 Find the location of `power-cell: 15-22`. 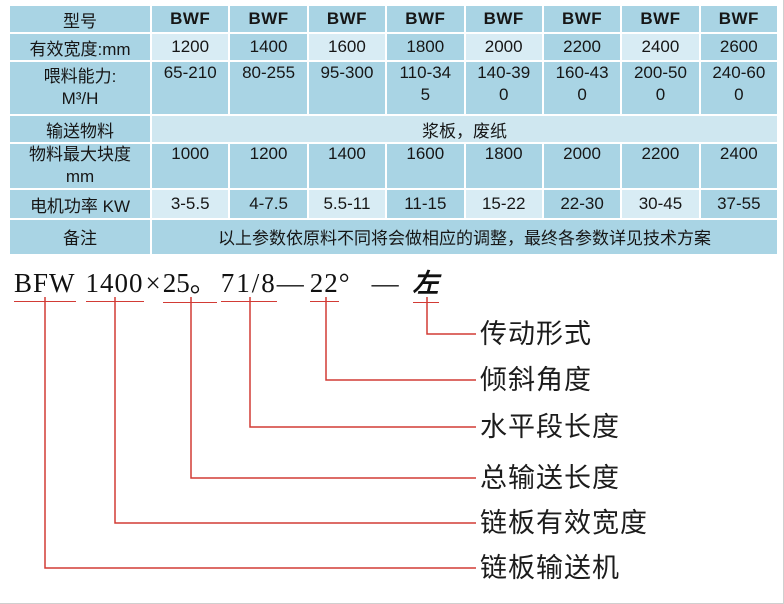

power-cell: 15-22 is located at coordinates (503, 204).